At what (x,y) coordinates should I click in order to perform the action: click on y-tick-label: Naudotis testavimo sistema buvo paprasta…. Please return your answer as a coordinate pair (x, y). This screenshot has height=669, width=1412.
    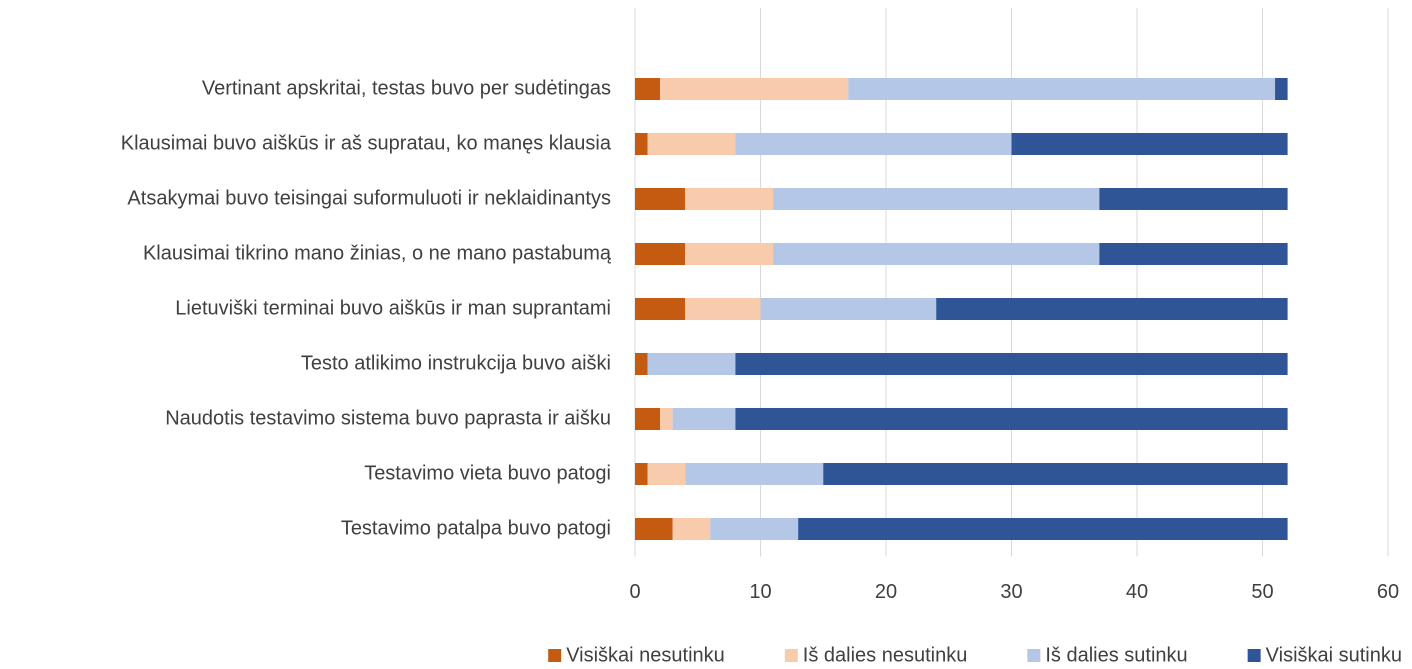
    Looking at the image, I should click on (388, 418).